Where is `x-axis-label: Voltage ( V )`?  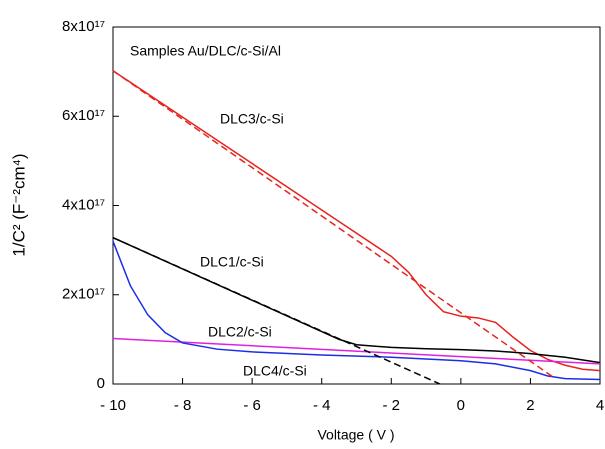 x-axis-label: Voltage ( V ) is located at coordinates (355, 435).